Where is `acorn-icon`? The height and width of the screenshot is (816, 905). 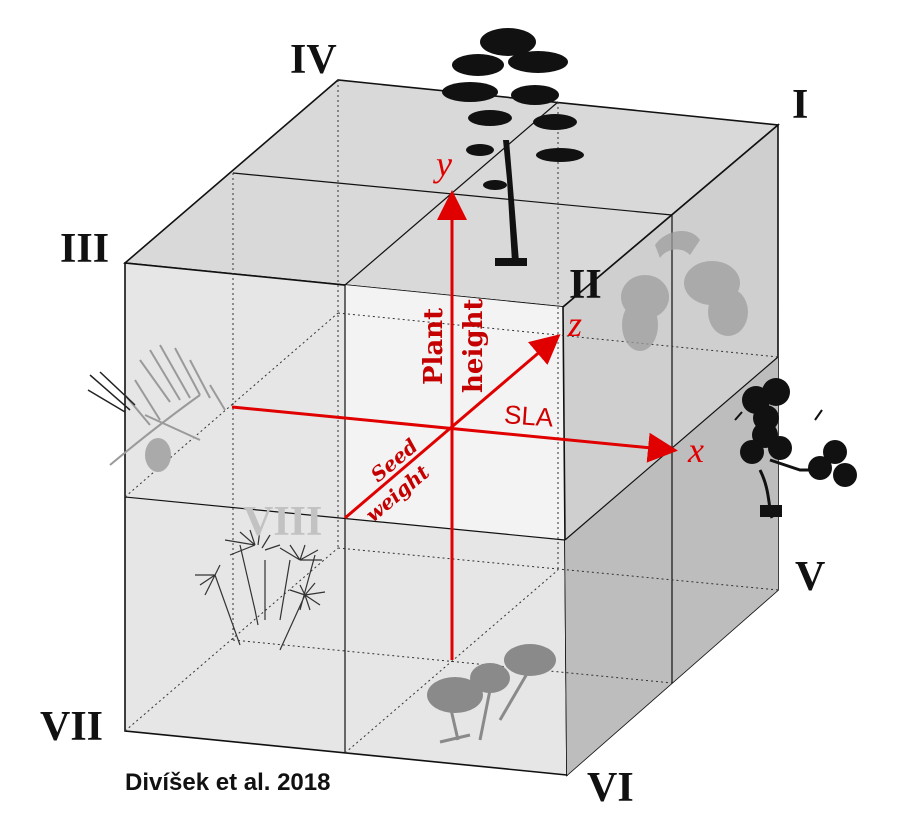 acorn-icon is located at coordinates (684, 290).